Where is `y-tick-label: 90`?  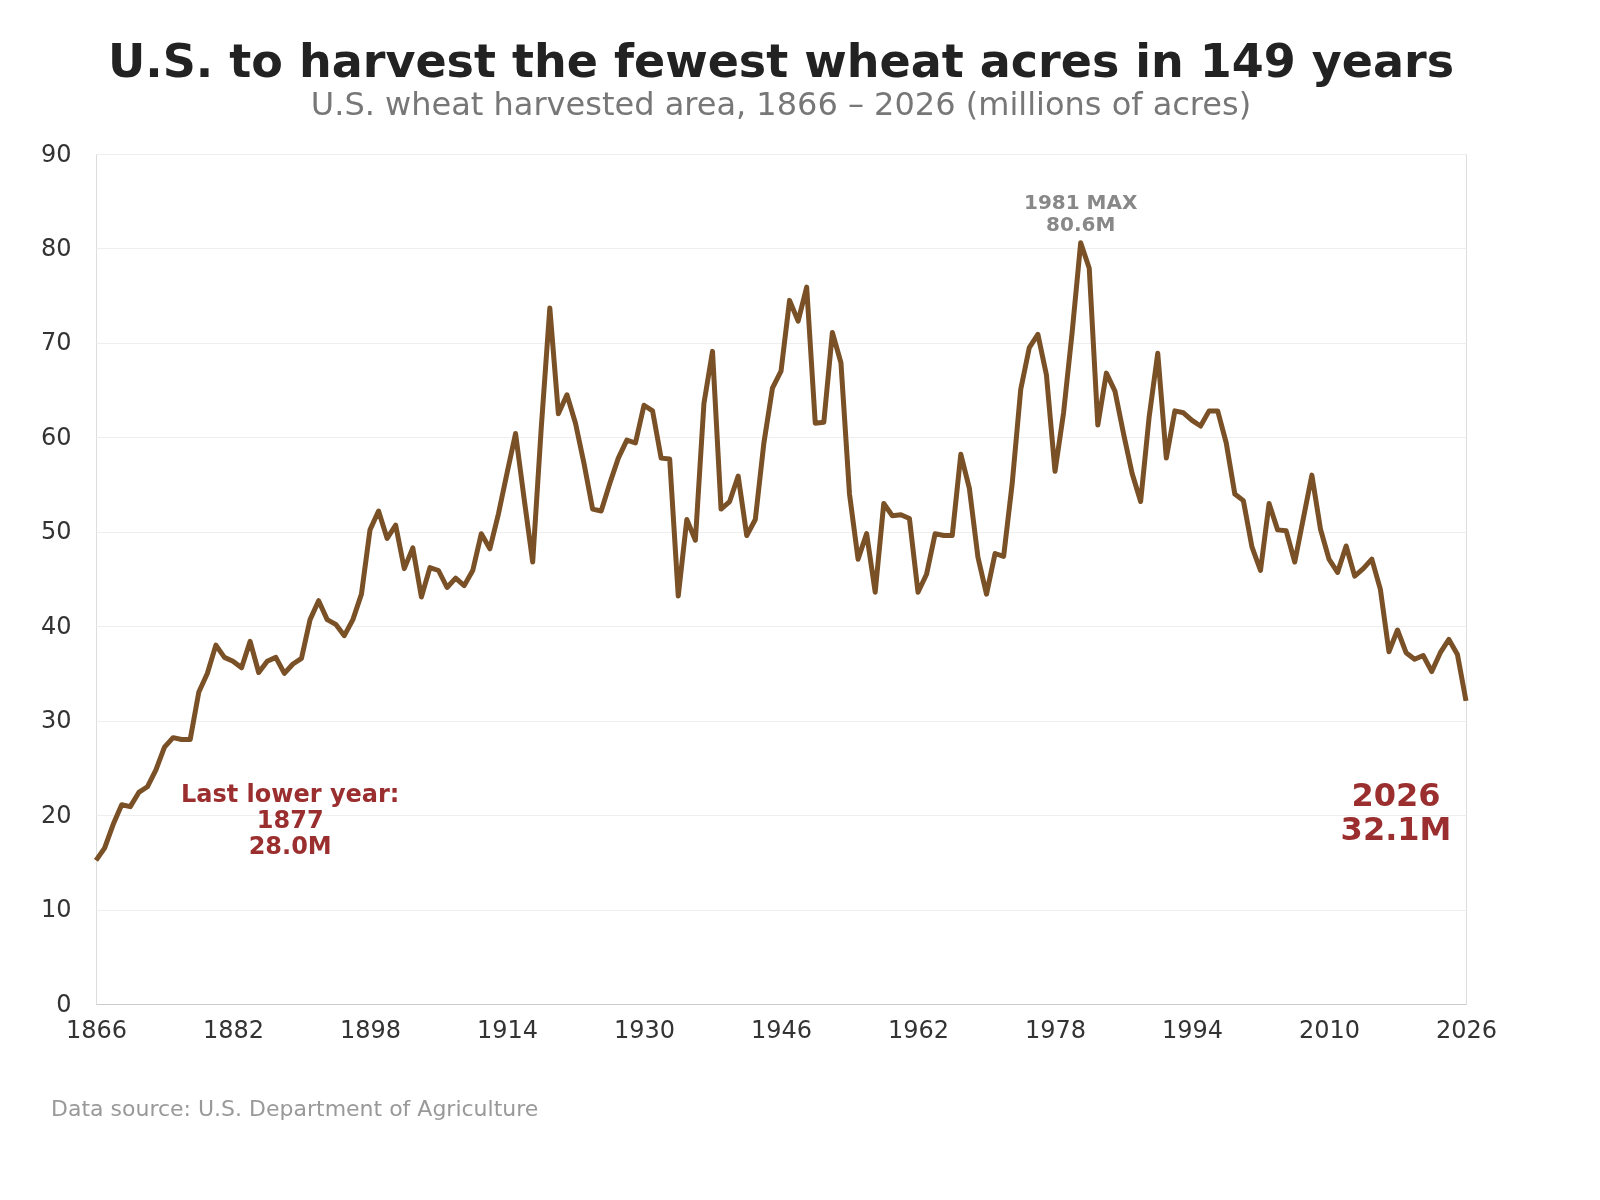 y-tick-label: 90 is located at coordinates (56, 153).